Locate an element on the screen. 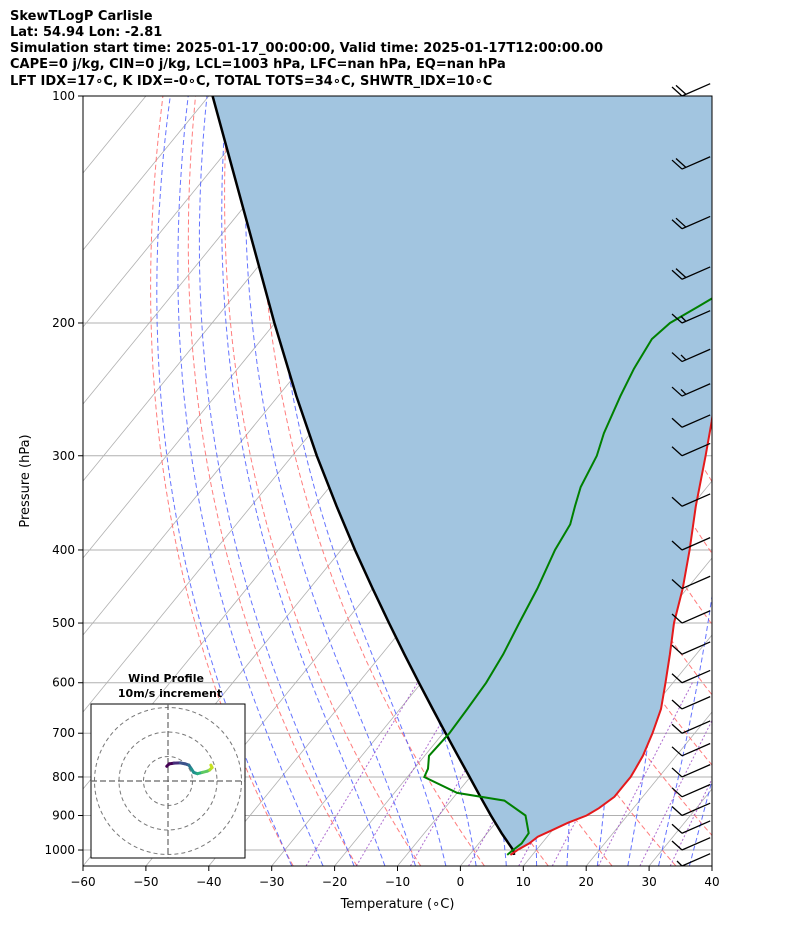 The image size is (794, 937). wind-profile-inset: Wind Profile 10m/s increment is located at coordinates (168, 765).